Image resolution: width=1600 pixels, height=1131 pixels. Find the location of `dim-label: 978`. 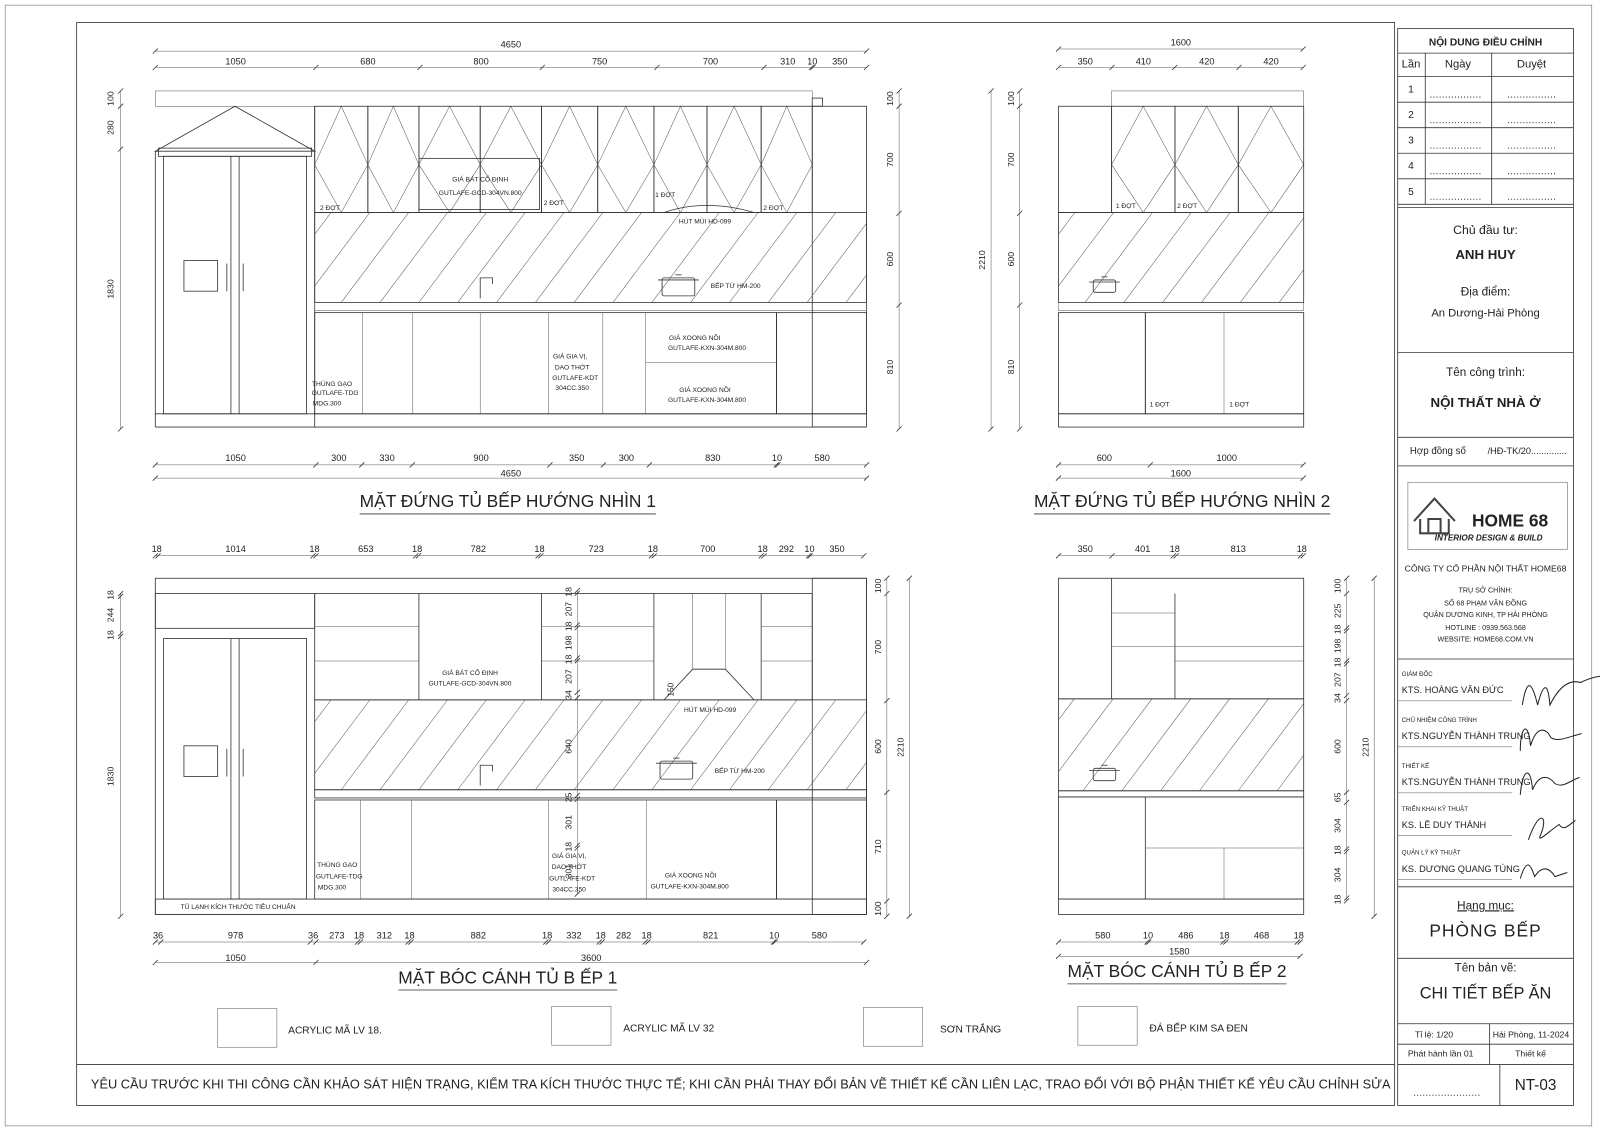

dim-label: 978 is located at coordinates (235, 935).